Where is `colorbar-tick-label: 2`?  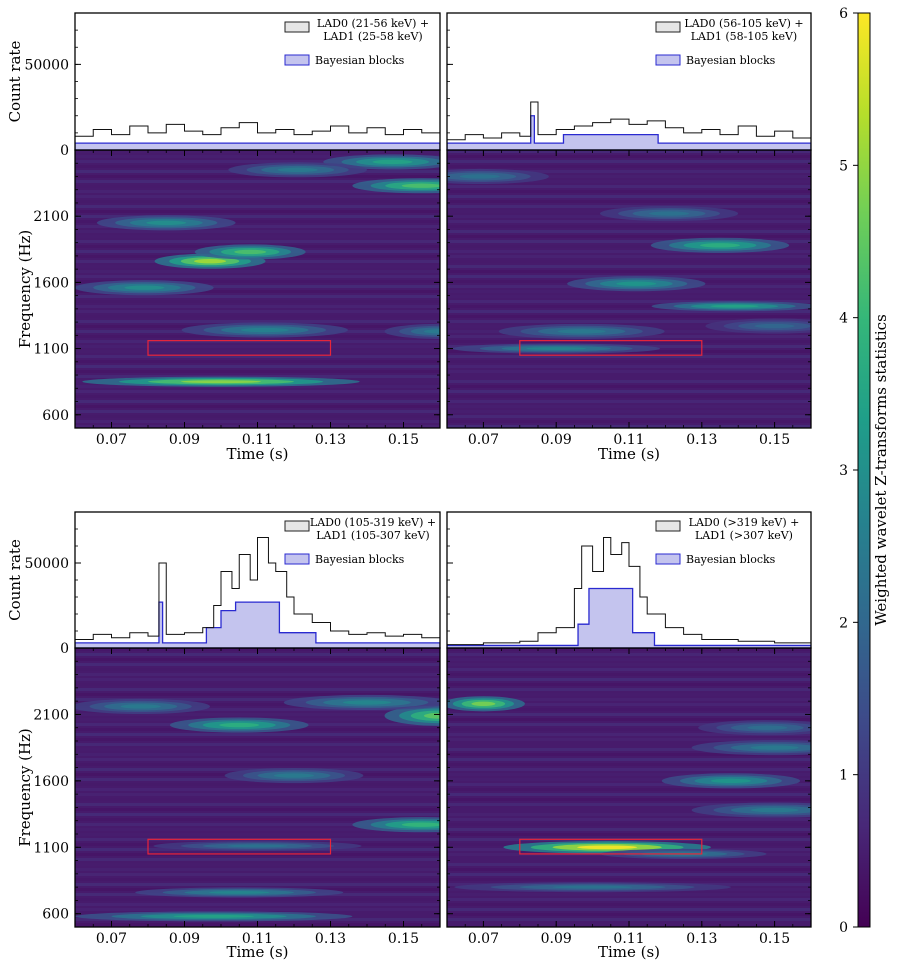 colorbar-tick-label: 2 is located at coordinates (843, 623).